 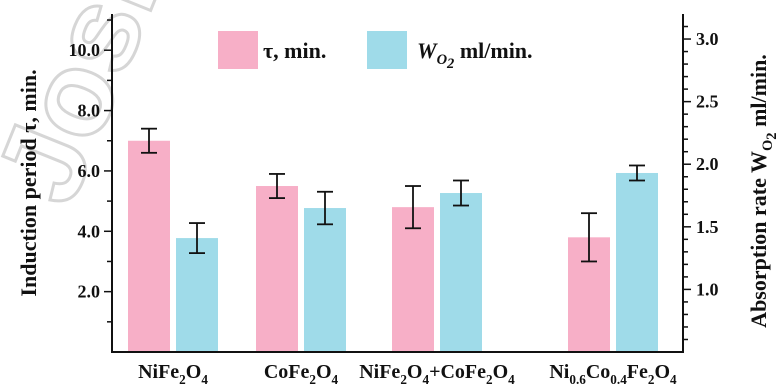 What do you see at coordinates (450, 64) in the screenshot?
I see `legend-label-w-part: 2` at bounding box center [450, 64].